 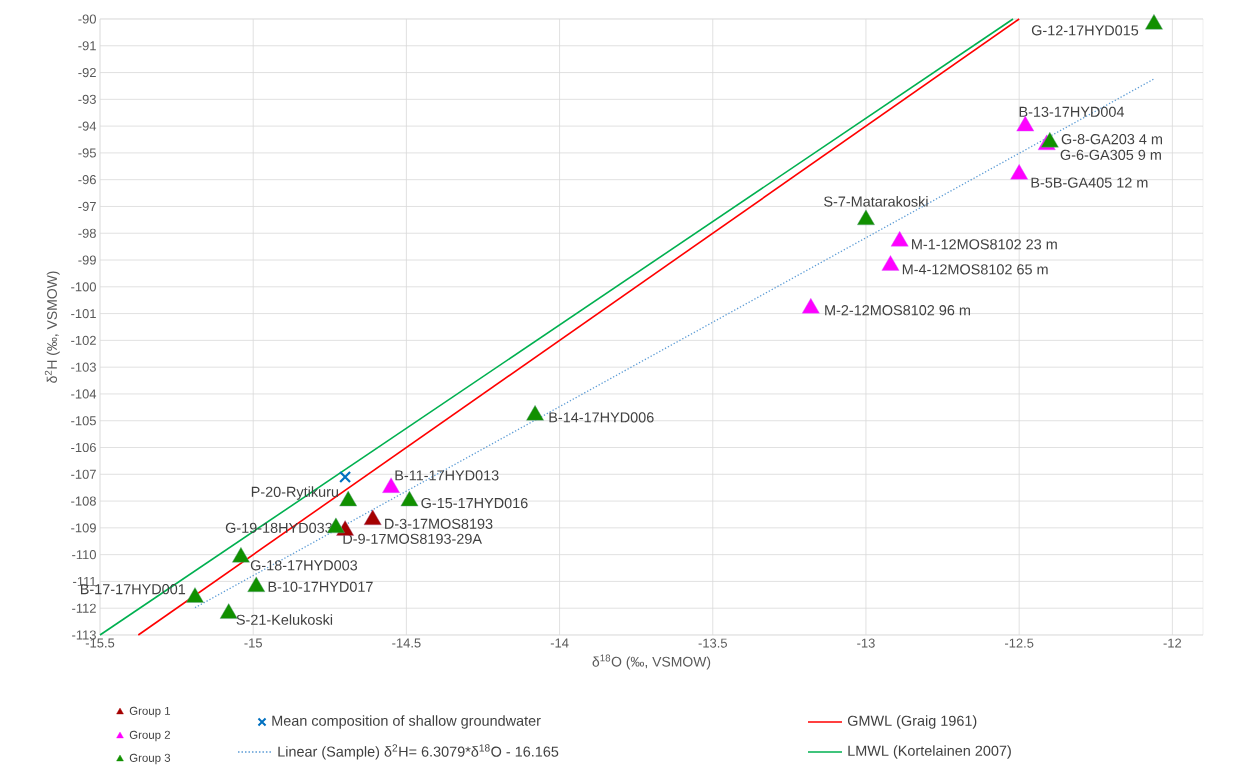 What do you see at coordinates (929, 752) in the screenshot?
I see `legend-label: LMWL (Kortelainen 2007)` at bounding box center [929, 752].